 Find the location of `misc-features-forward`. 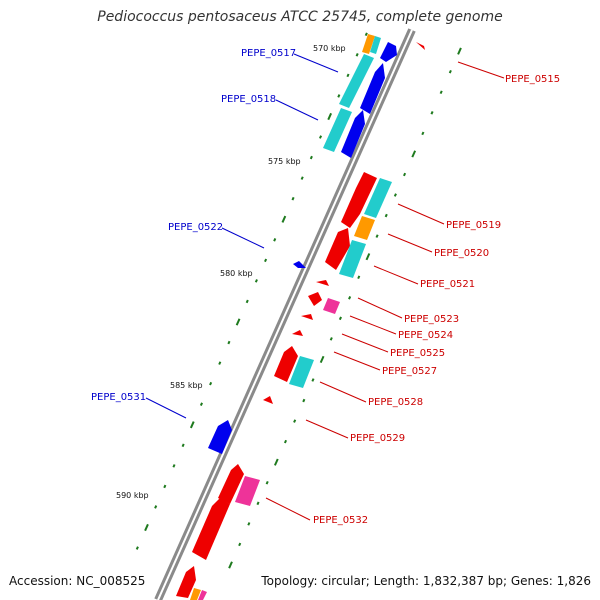

misc-features-forward is located at coordinates (352, 93).